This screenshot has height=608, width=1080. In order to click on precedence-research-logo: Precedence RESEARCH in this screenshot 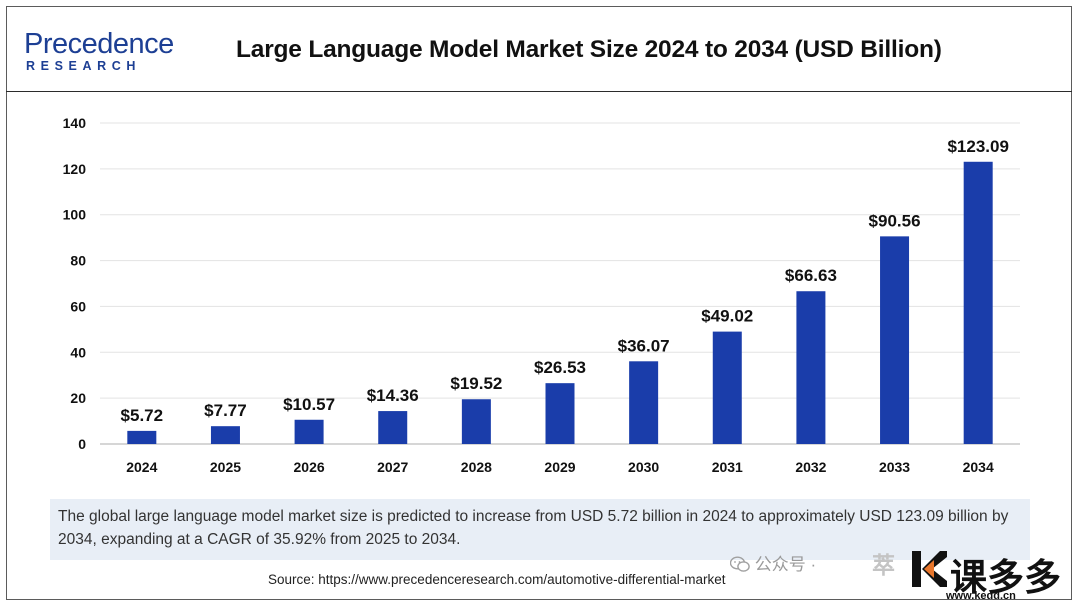, I will do `click(104, 53)`.